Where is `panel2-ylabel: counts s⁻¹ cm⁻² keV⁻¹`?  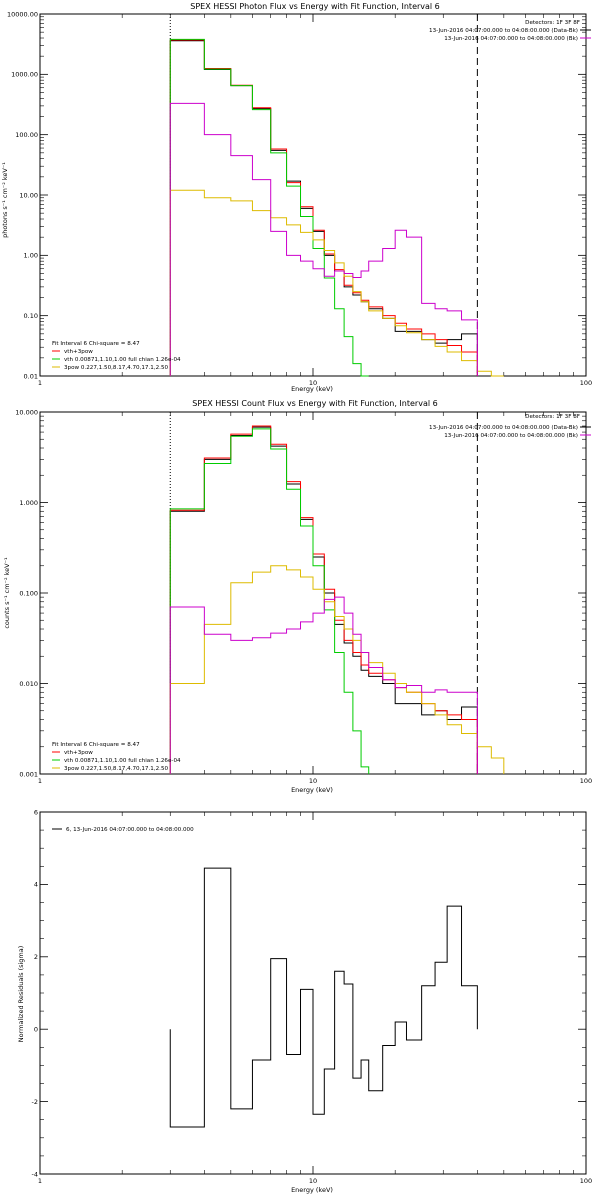
panel2-ylabel: counts s⁻¹ cm⁻² keV⁻¹ is located at coordinates (7, 593).